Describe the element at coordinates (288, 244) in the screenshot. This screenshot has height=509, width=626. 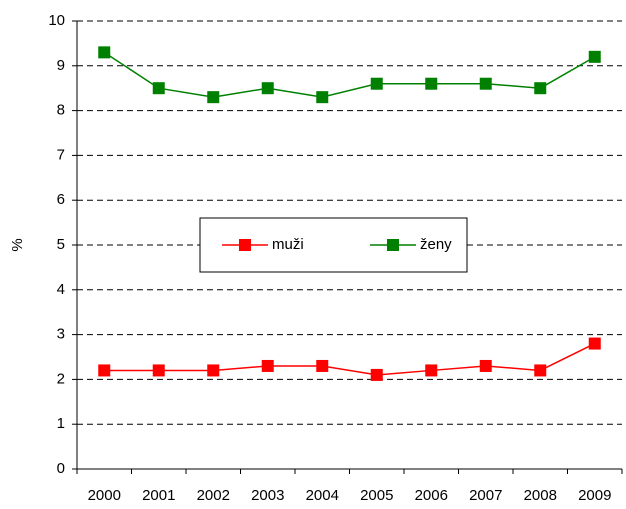
I see `legend-label: muži` at that location.